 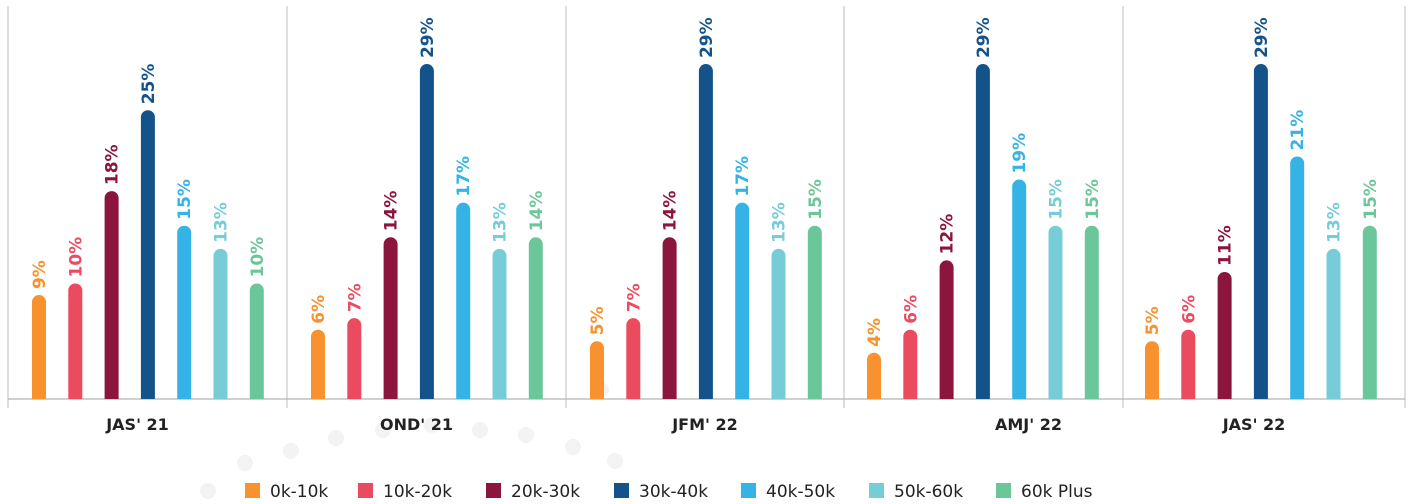 I want to click on category-labels: JAS' 21 OND' 21 JFM' 22 AMJ' 22 JAS' 22, so click(x=695, y=424).